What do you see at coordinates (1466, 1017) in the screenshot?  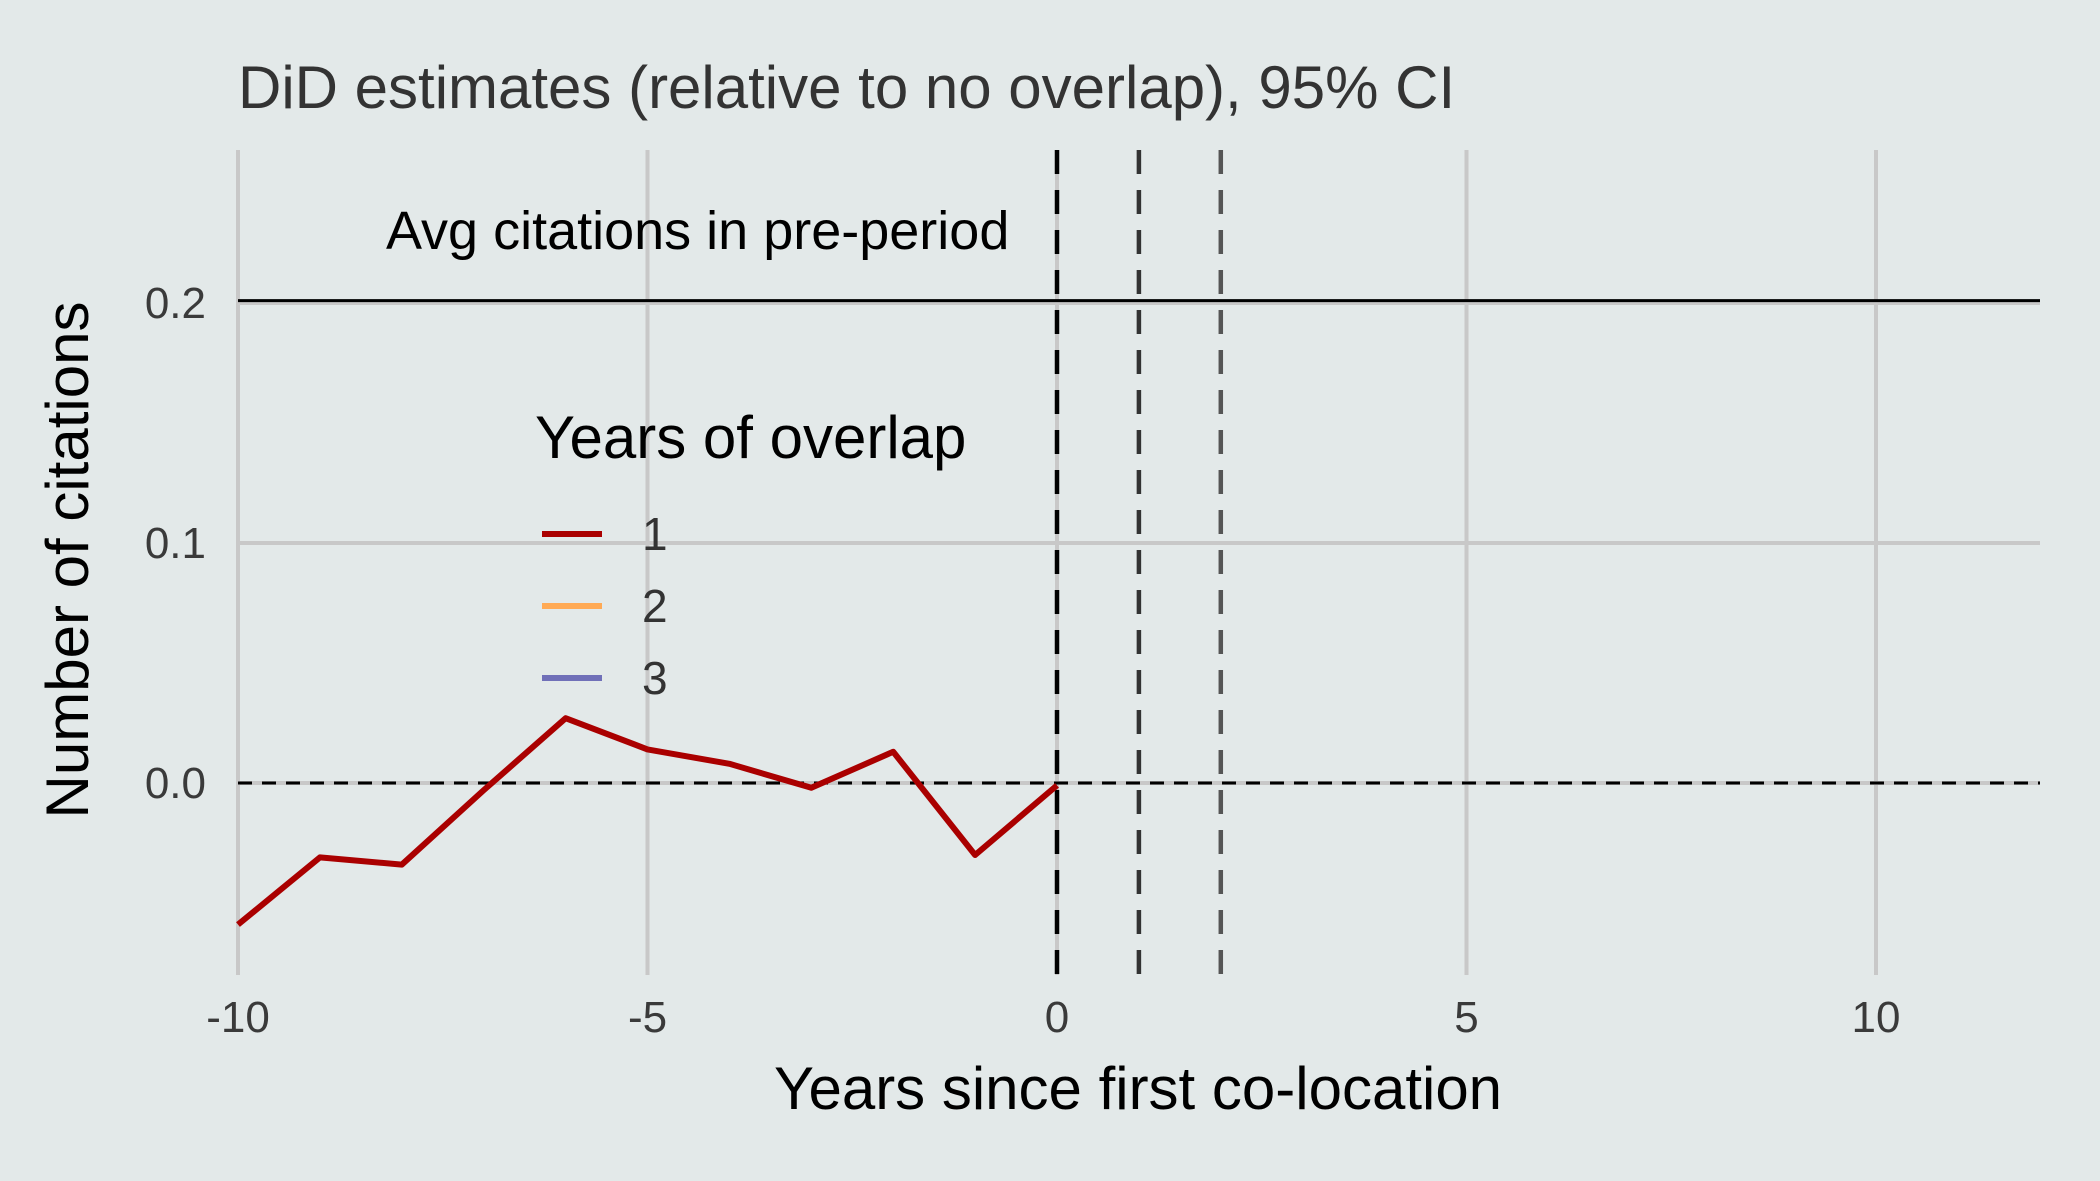 I see `x-tick-label: 5` at bounding box center [1466, 1017].